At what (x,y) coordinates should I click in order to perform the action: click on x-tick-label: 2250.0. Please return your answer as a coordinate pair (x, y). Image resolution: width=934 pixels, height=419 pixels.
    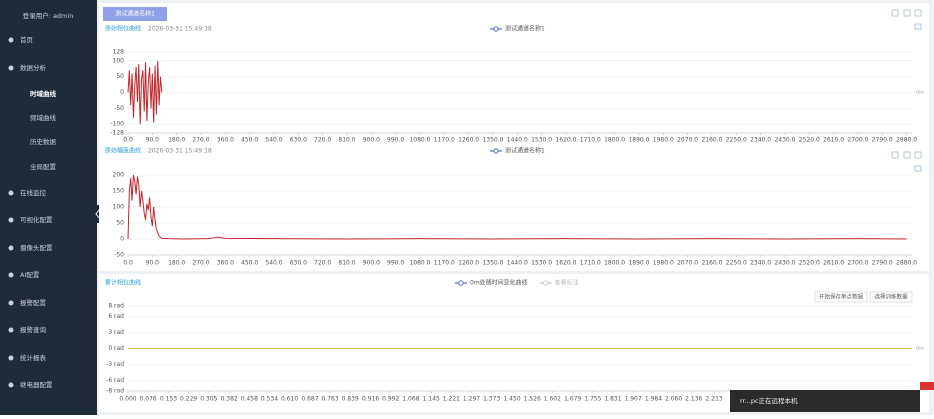
    Looking at the image, I should click on (736, 263).